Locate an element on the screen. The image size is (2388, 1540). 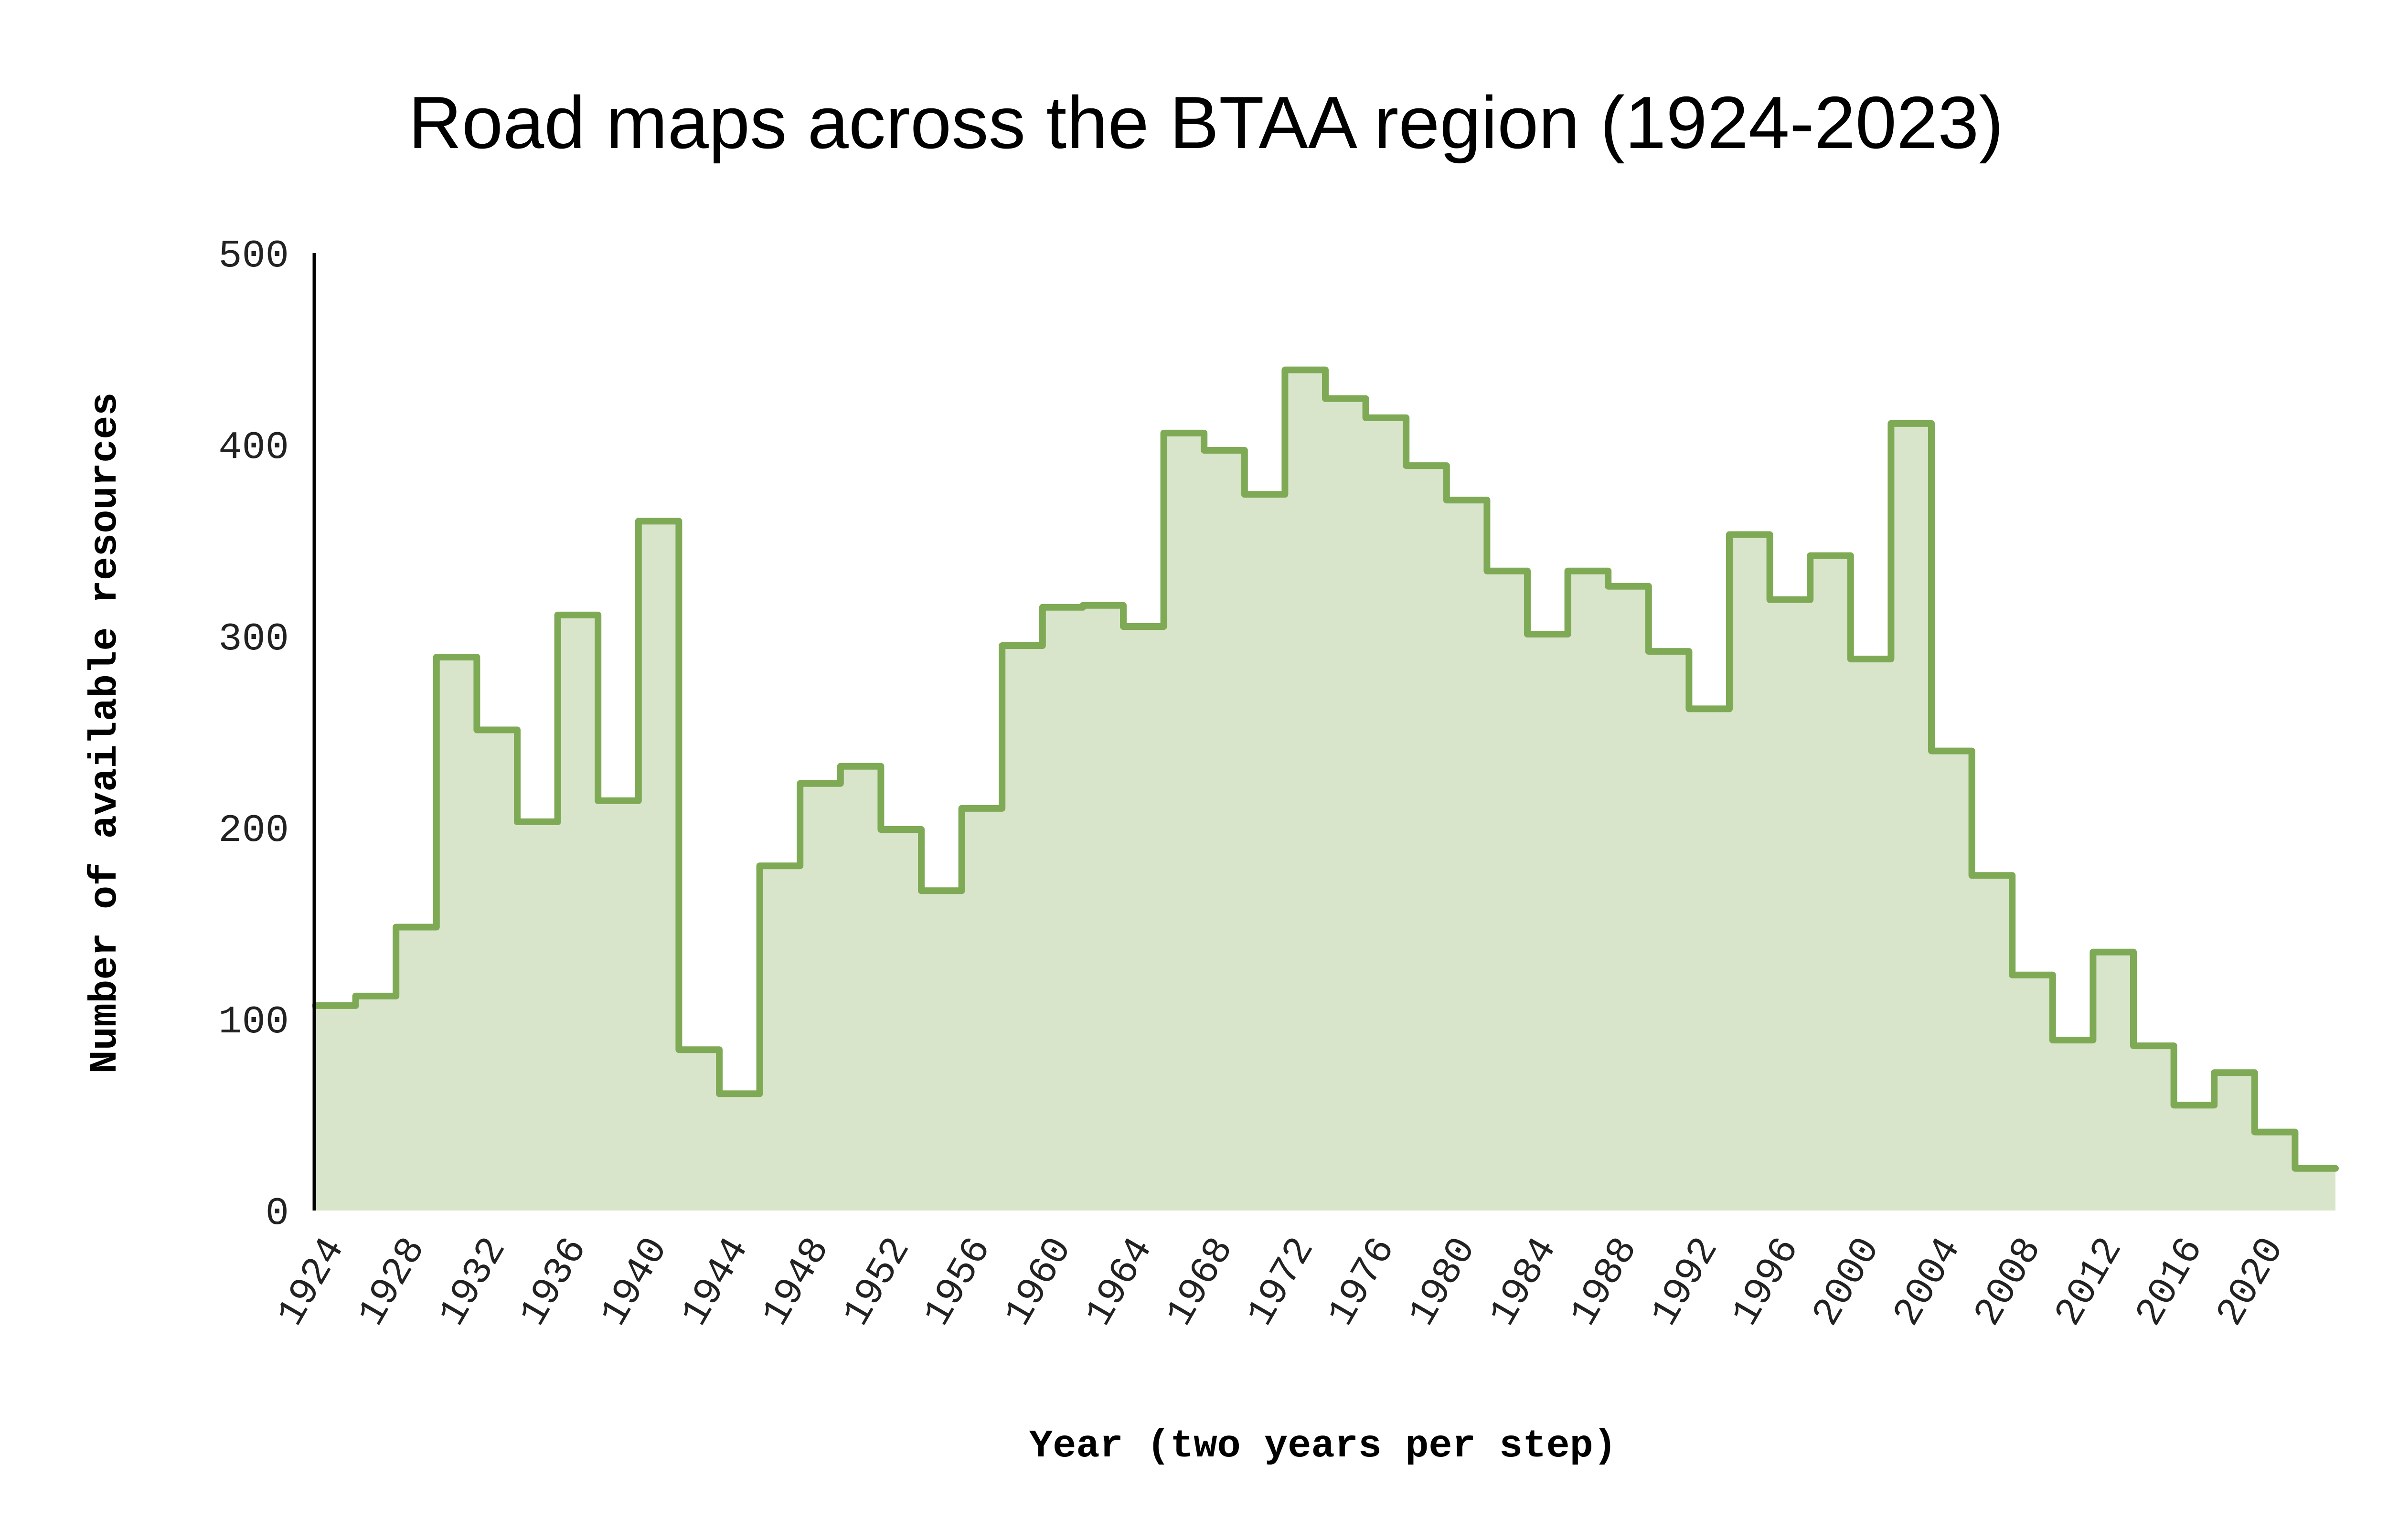
x-tick-label: 1964 is located at coordinates (1119, 1282).